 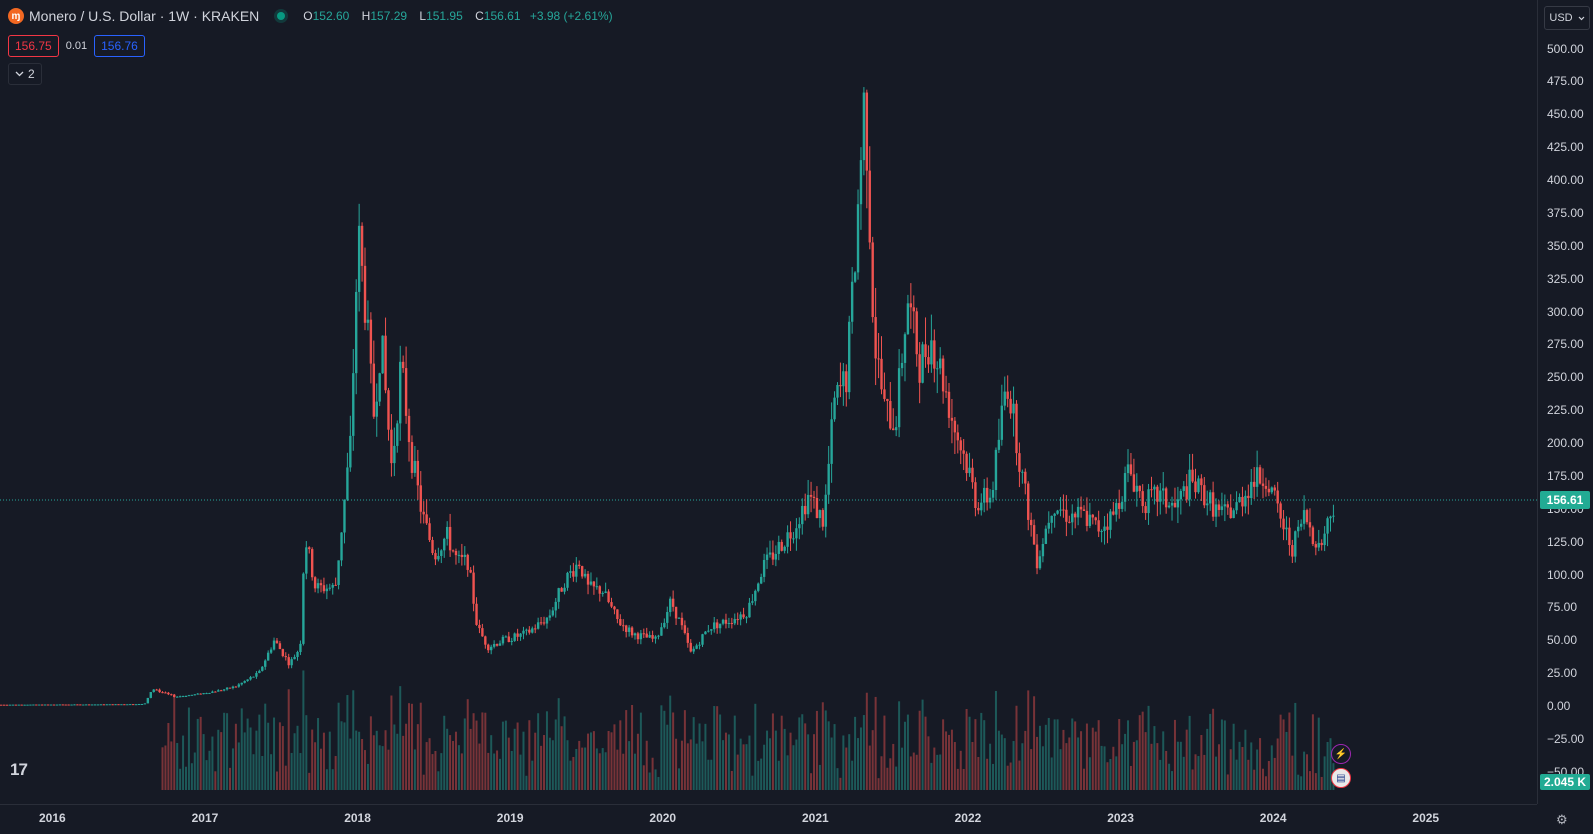 What do you see at coordinates (1565, 402) in the screenshot?
I see `price-axis` at bounding box center [1565, 402].